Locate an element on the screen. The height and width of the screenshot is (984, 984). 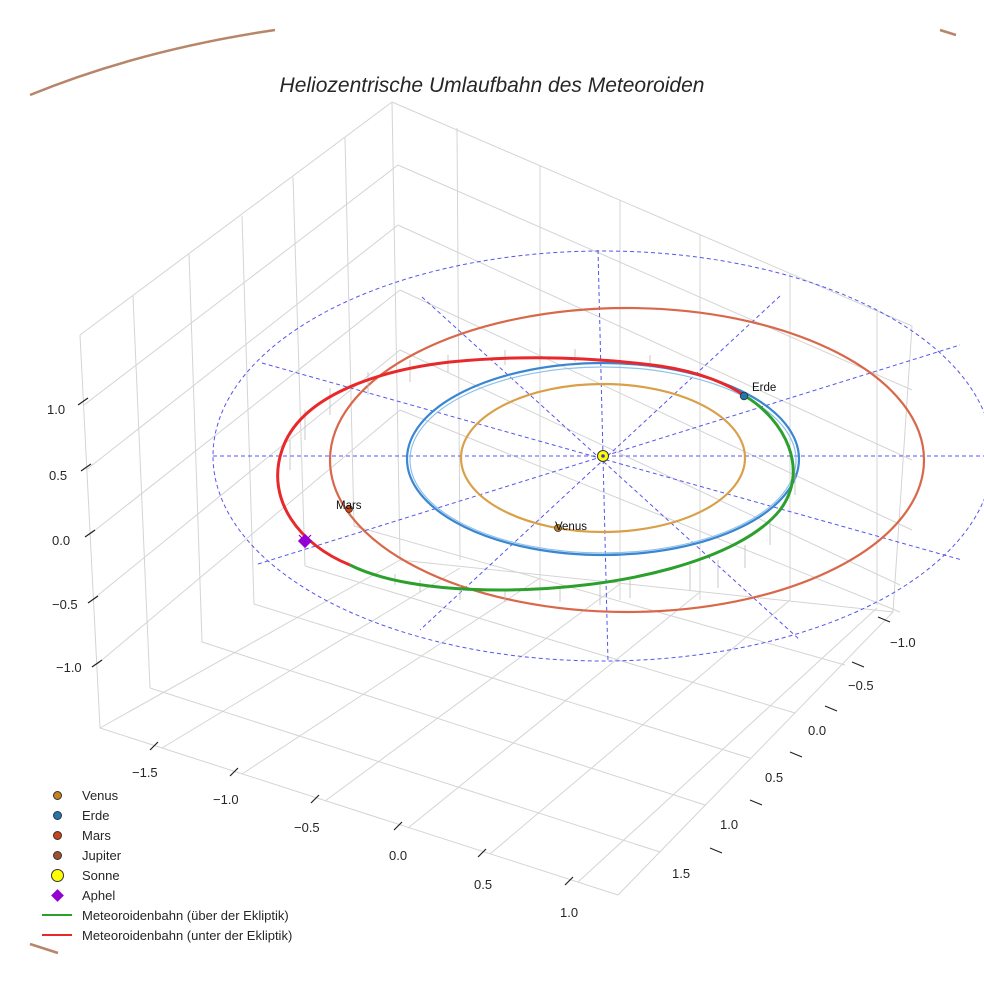
legend-label: Jupiter is located at coordinates (102, 855).